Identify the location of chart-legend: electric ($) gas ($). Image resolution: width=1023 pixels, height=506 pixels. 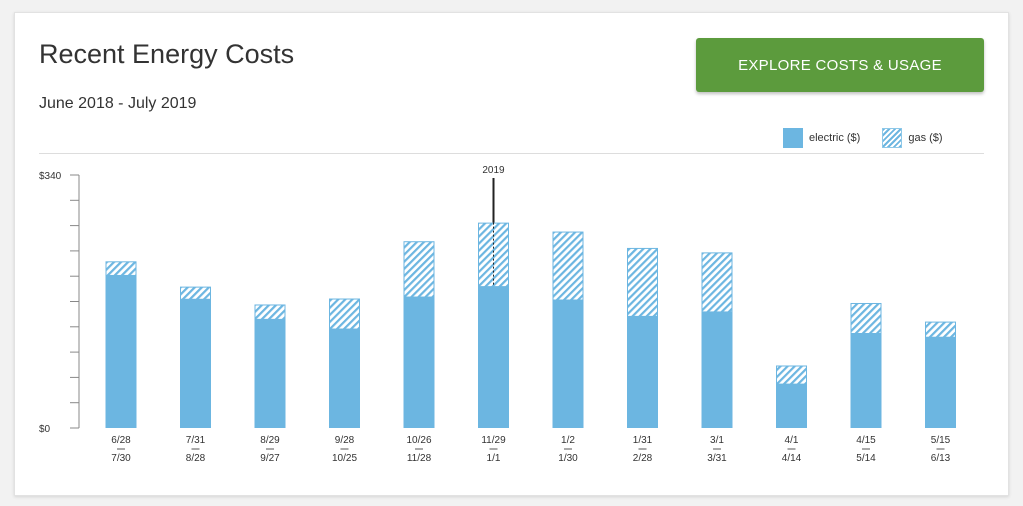
(874, 138).